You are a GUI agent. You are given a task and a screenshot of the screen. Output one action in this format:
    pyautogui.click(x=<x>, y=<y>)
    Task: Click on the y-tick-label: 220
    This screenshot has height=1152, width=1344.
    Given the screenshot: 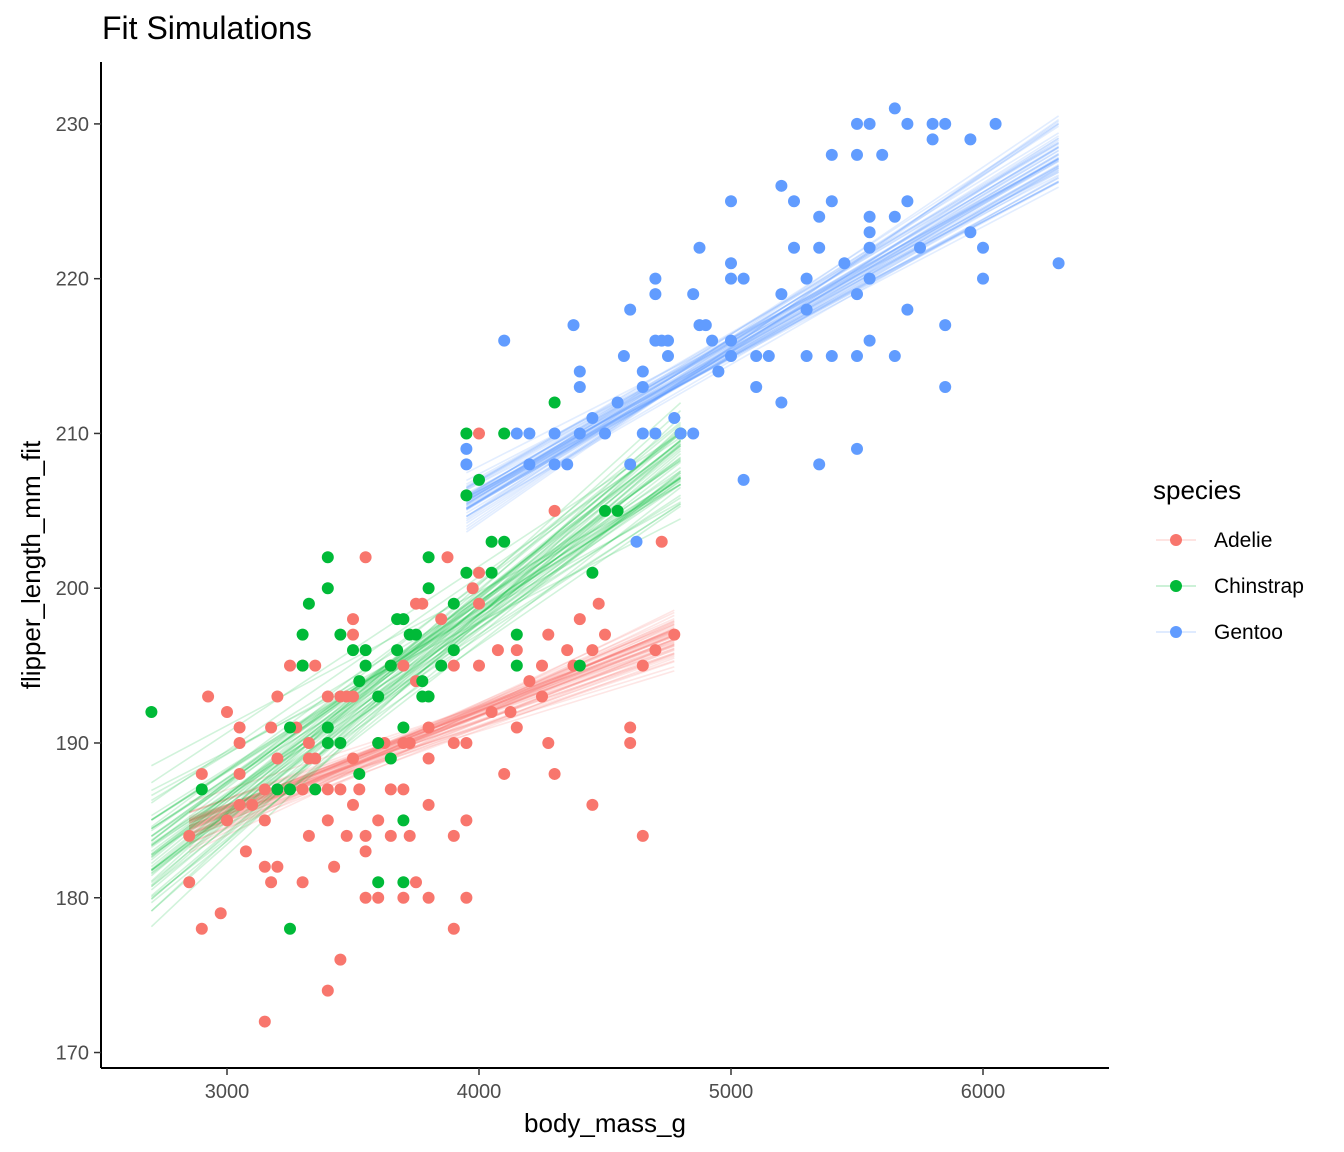 What is the action you would take?
    pyautogui.click(x=72, y=280)
    